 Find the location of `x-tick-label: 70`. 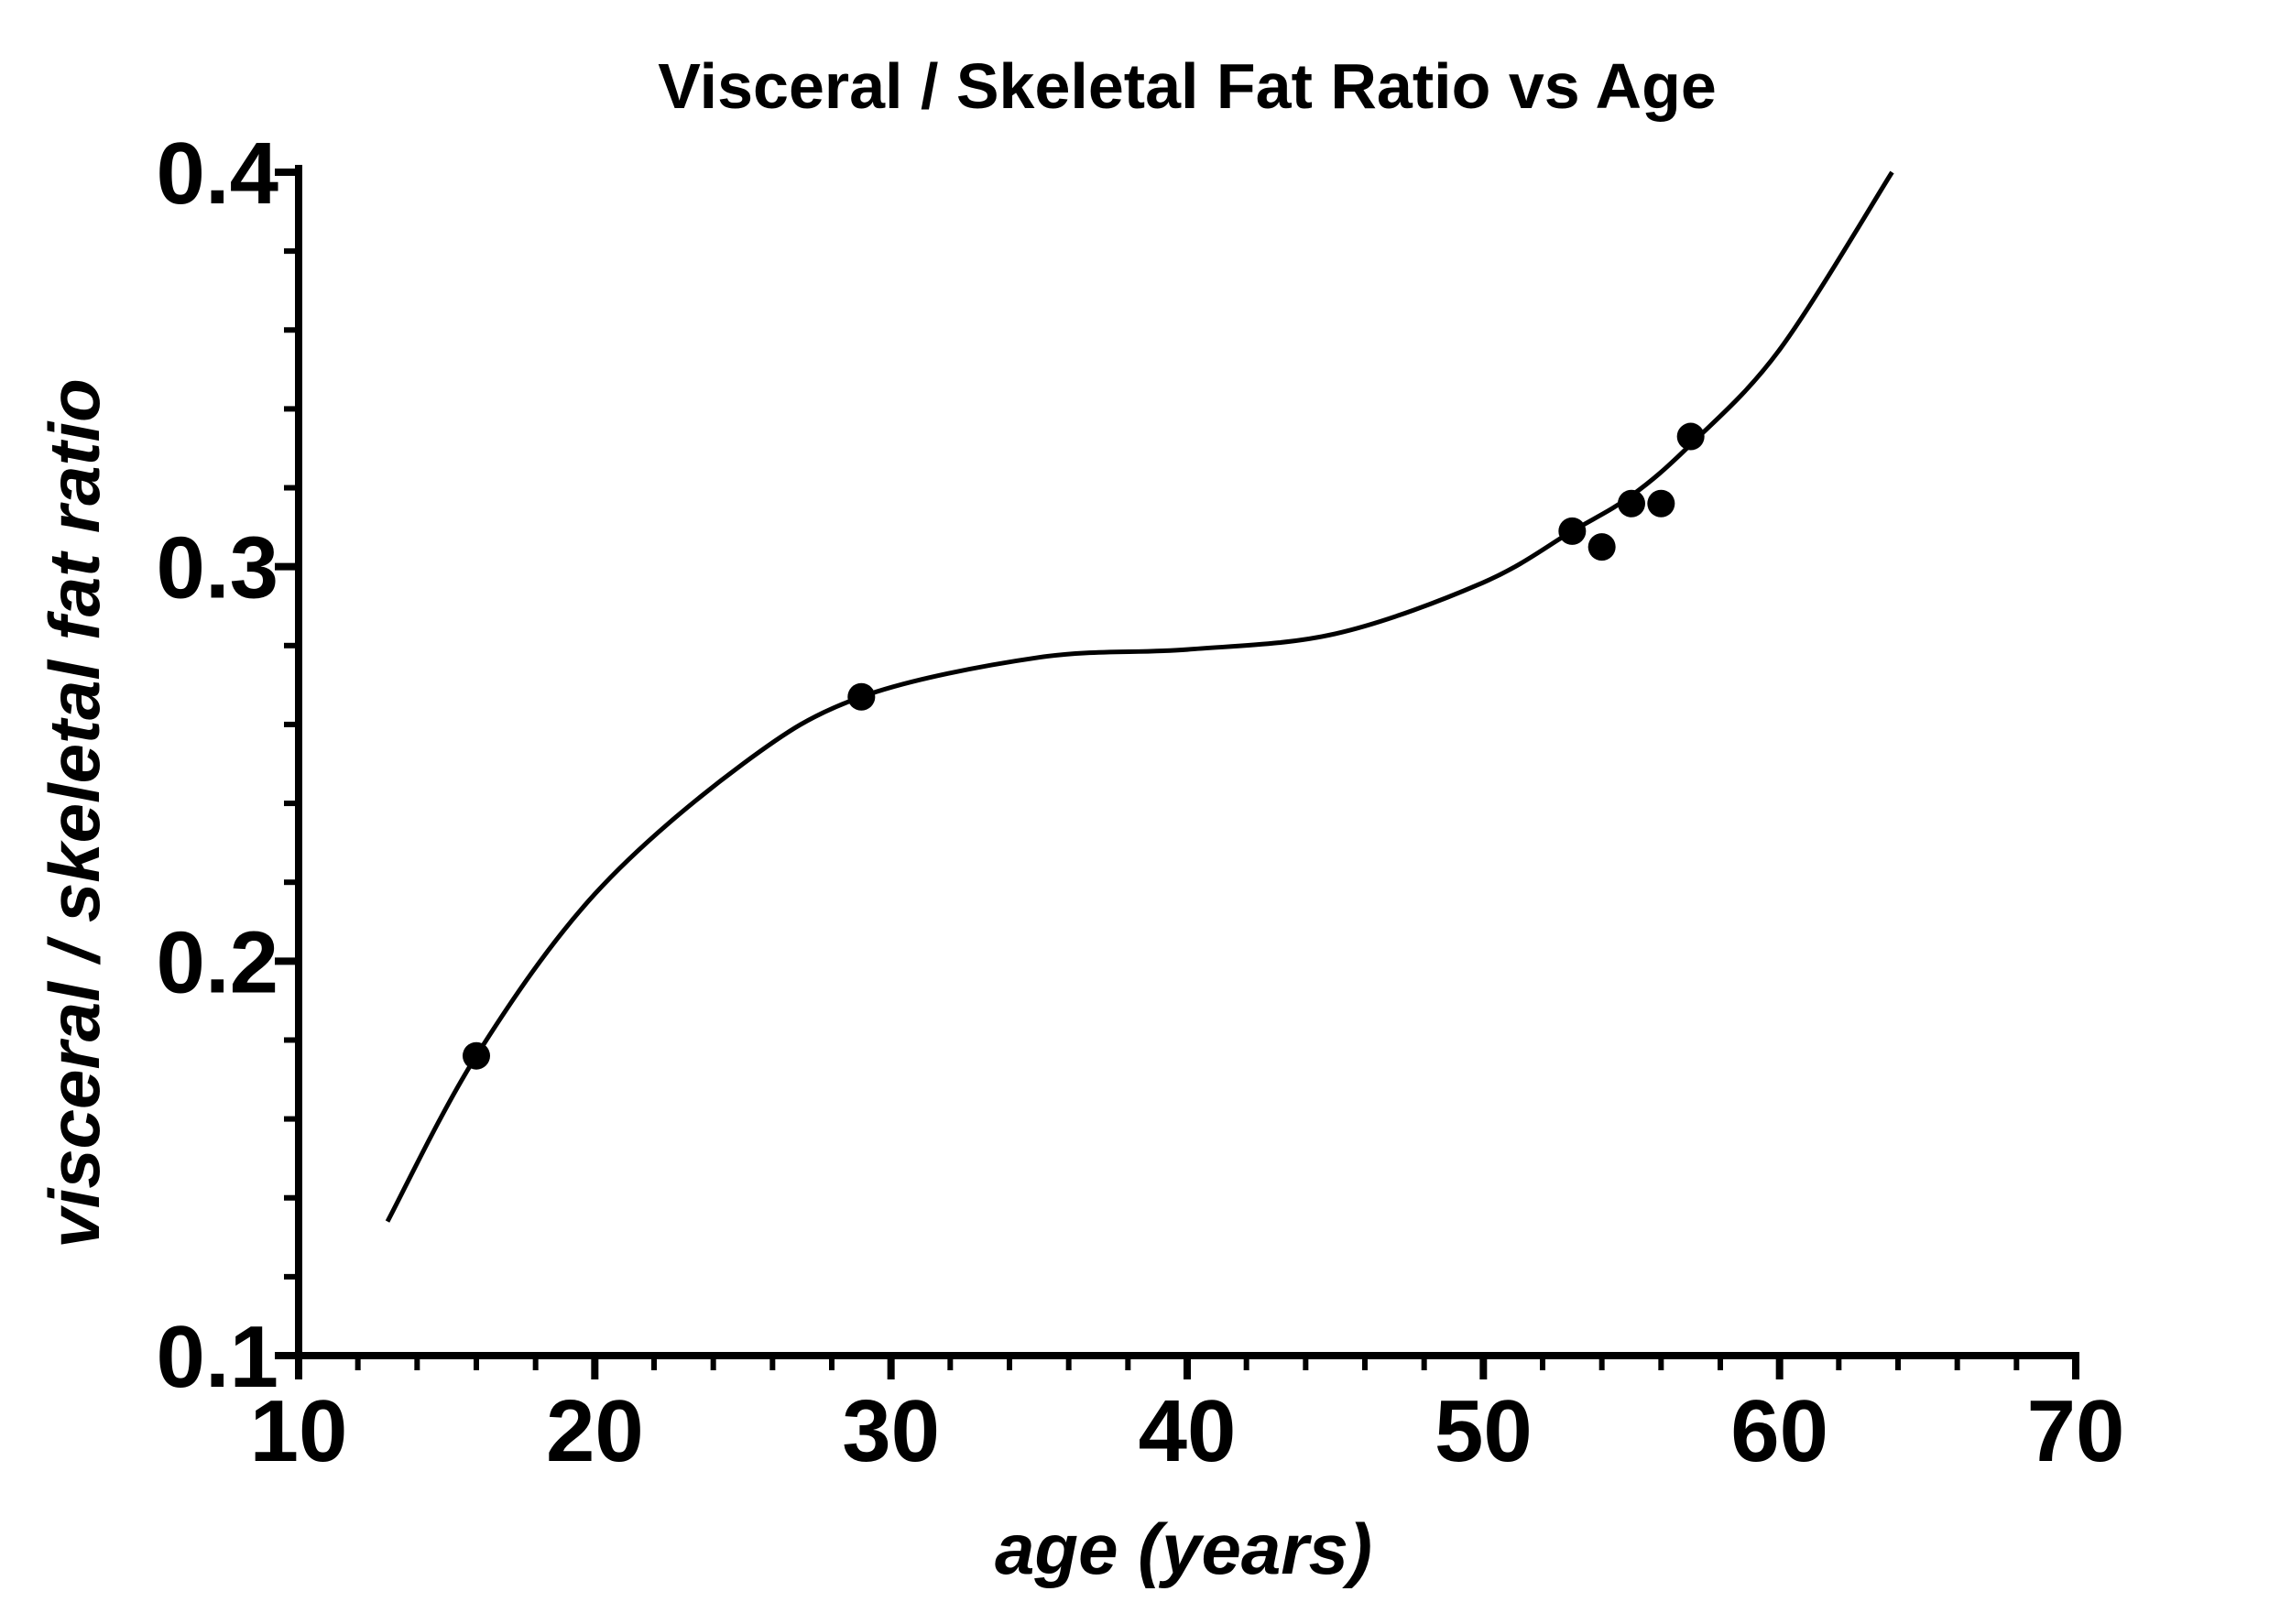

x-tick-label: 70 is located at coordinates (2076, 1431).